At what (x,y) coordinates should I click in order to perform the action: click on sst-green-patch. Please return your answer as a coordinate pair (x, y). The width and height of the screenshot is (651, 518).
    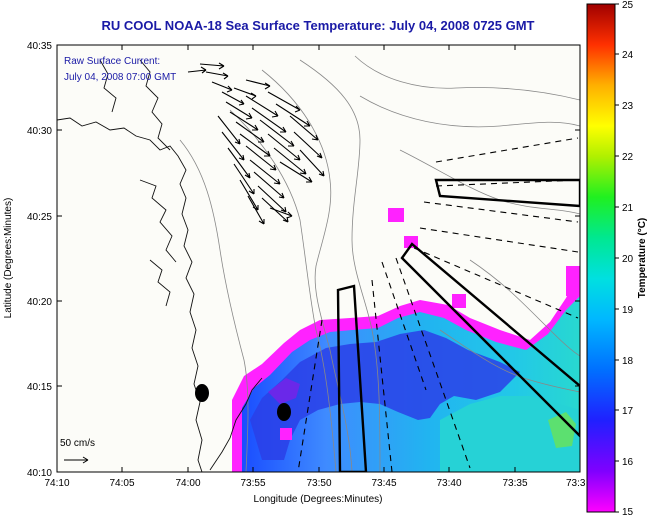
    Looking at the image, I should click on (562, 430).